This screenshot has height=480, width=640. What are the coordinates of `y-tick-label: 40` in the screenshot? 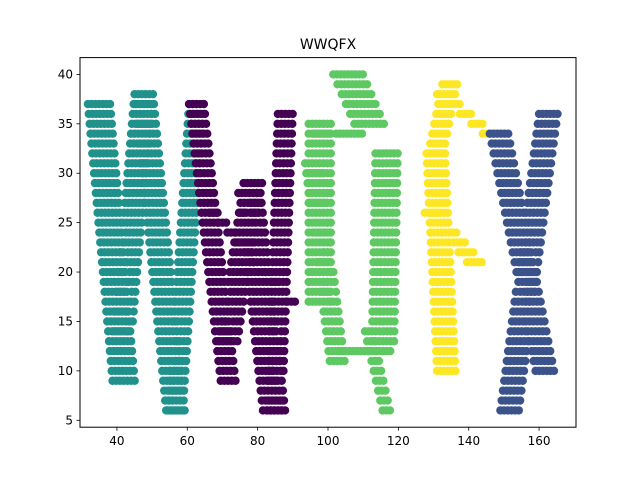 It's located at (65, 74).